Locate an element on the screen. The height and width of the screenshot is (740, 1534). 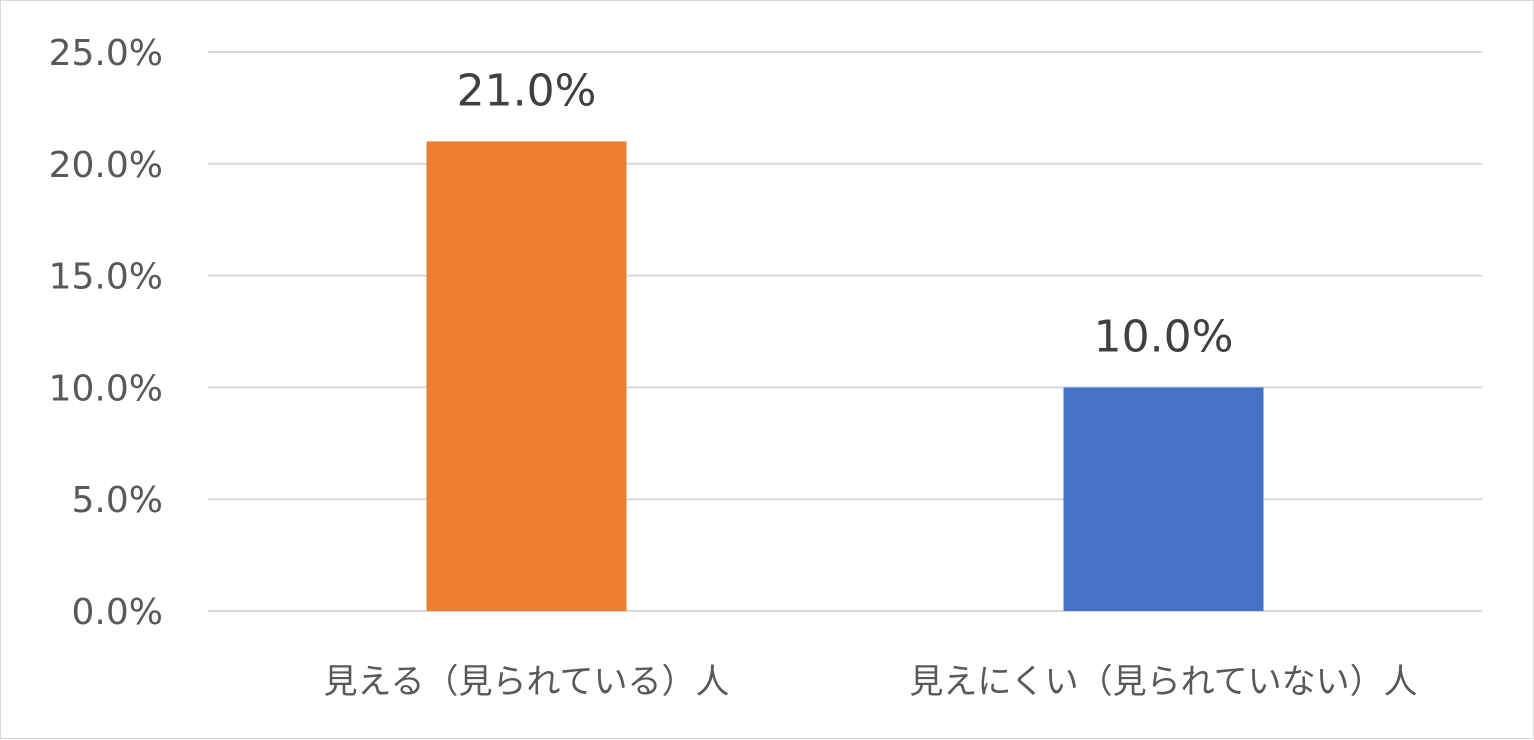
y-tick-label: 10.0% is located at coordinates (106, 388).